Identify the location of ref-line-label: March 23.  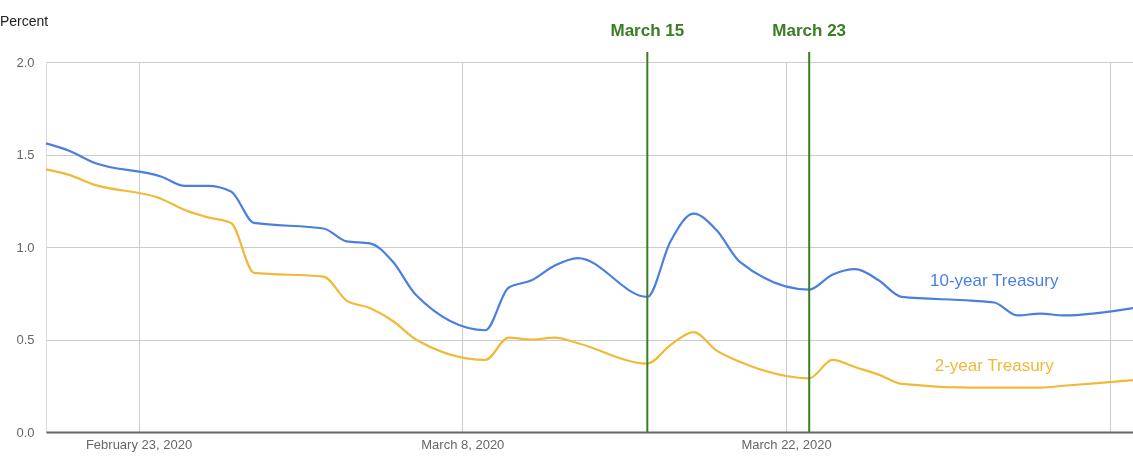
(809, 30).